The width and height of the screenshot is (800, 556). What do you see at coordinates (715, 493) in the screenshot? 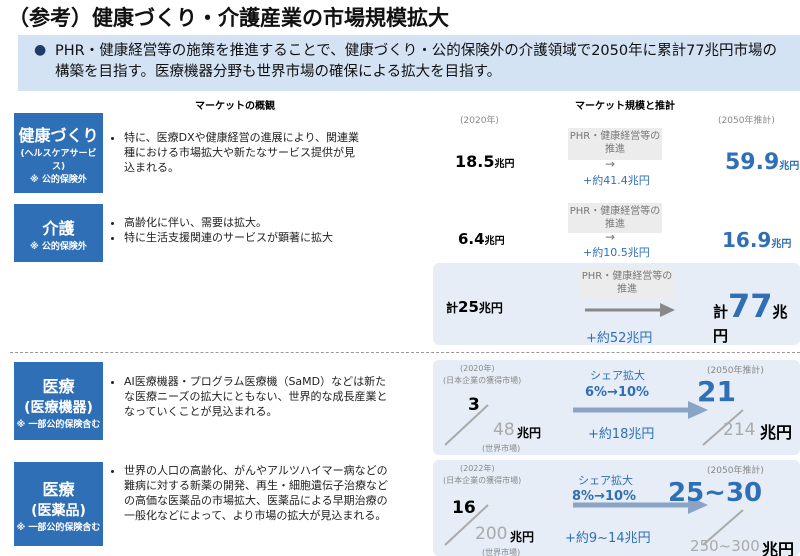
I see `share-future: 25~30` at bounding box center [715, 493].